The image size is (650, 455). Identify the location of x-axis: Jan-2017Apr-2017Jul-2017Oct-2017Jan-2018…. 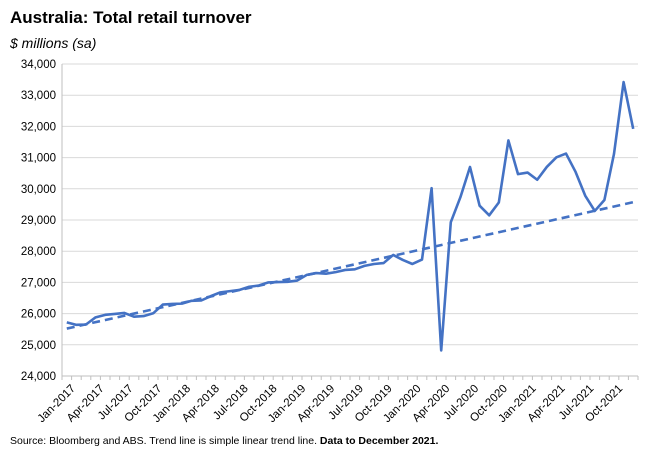
(337, 400).